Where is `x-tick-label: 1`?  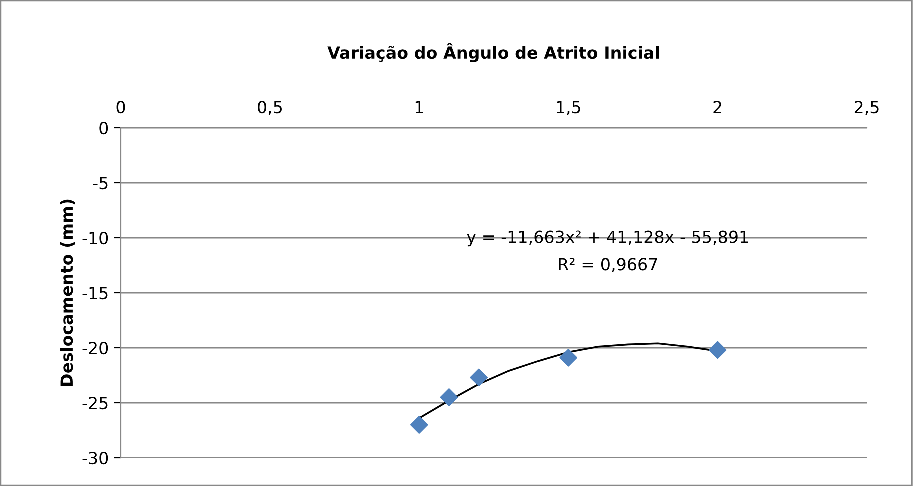 x-tick-label: 1 is located at coordinates (420, 107).